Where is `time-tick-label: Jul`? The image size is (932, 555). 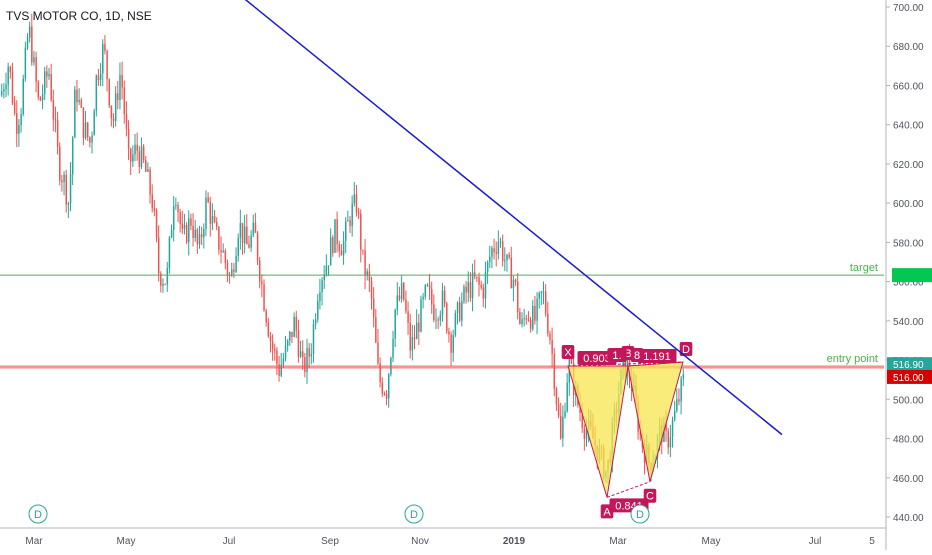 time-tick-label: Jul is located at coordinates (815, 541).